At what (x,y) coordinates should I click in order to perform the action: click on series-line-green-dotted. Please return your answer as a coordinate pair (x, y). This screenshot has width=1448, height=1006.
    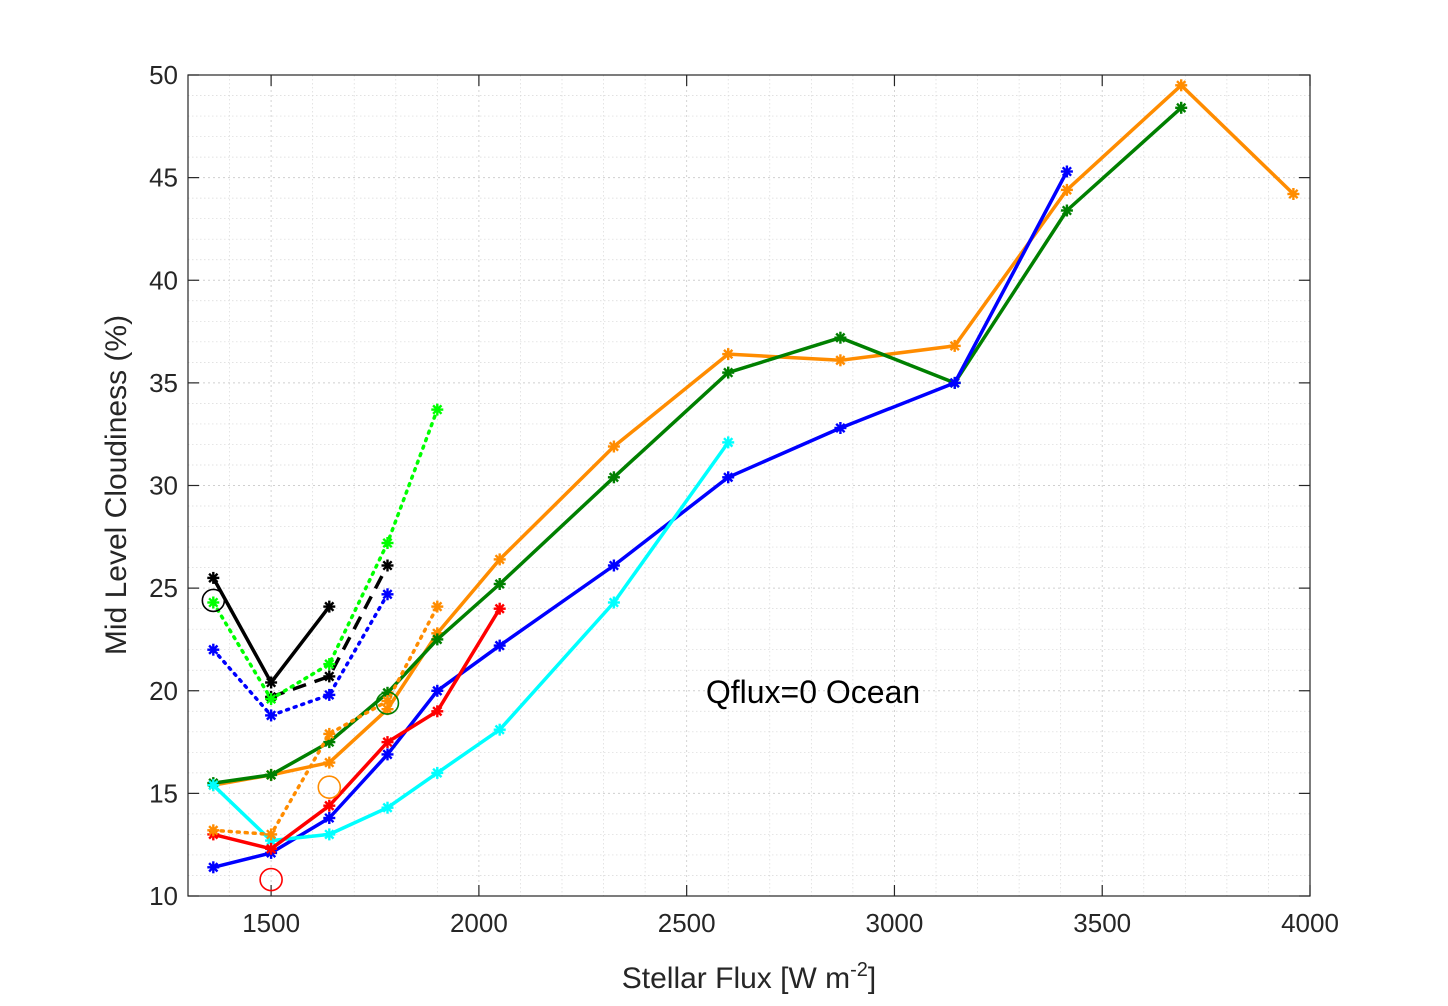
    Looking at the image, I should click on (325, 554).